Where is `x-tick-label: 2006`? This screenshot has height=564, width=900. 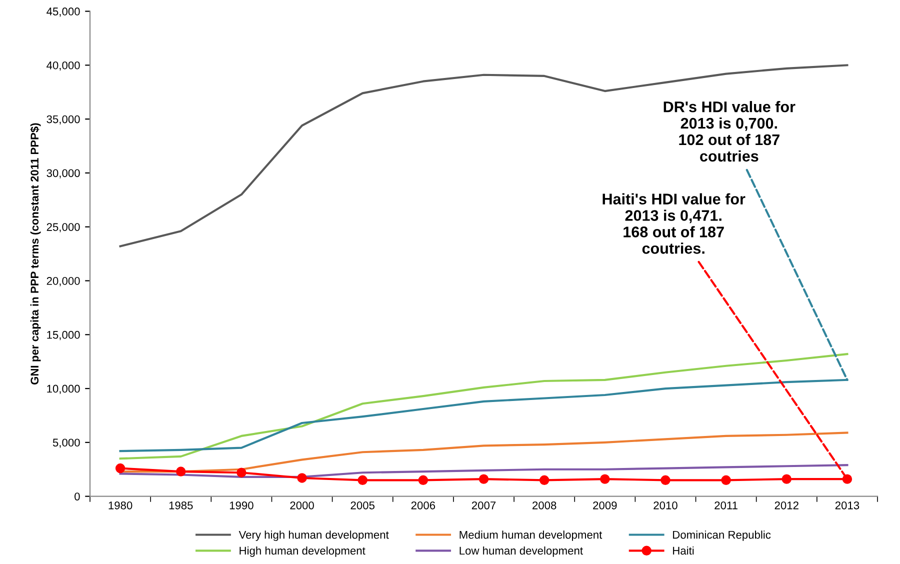
x-tick-label: 2006 is located at coordinates (423, 505).